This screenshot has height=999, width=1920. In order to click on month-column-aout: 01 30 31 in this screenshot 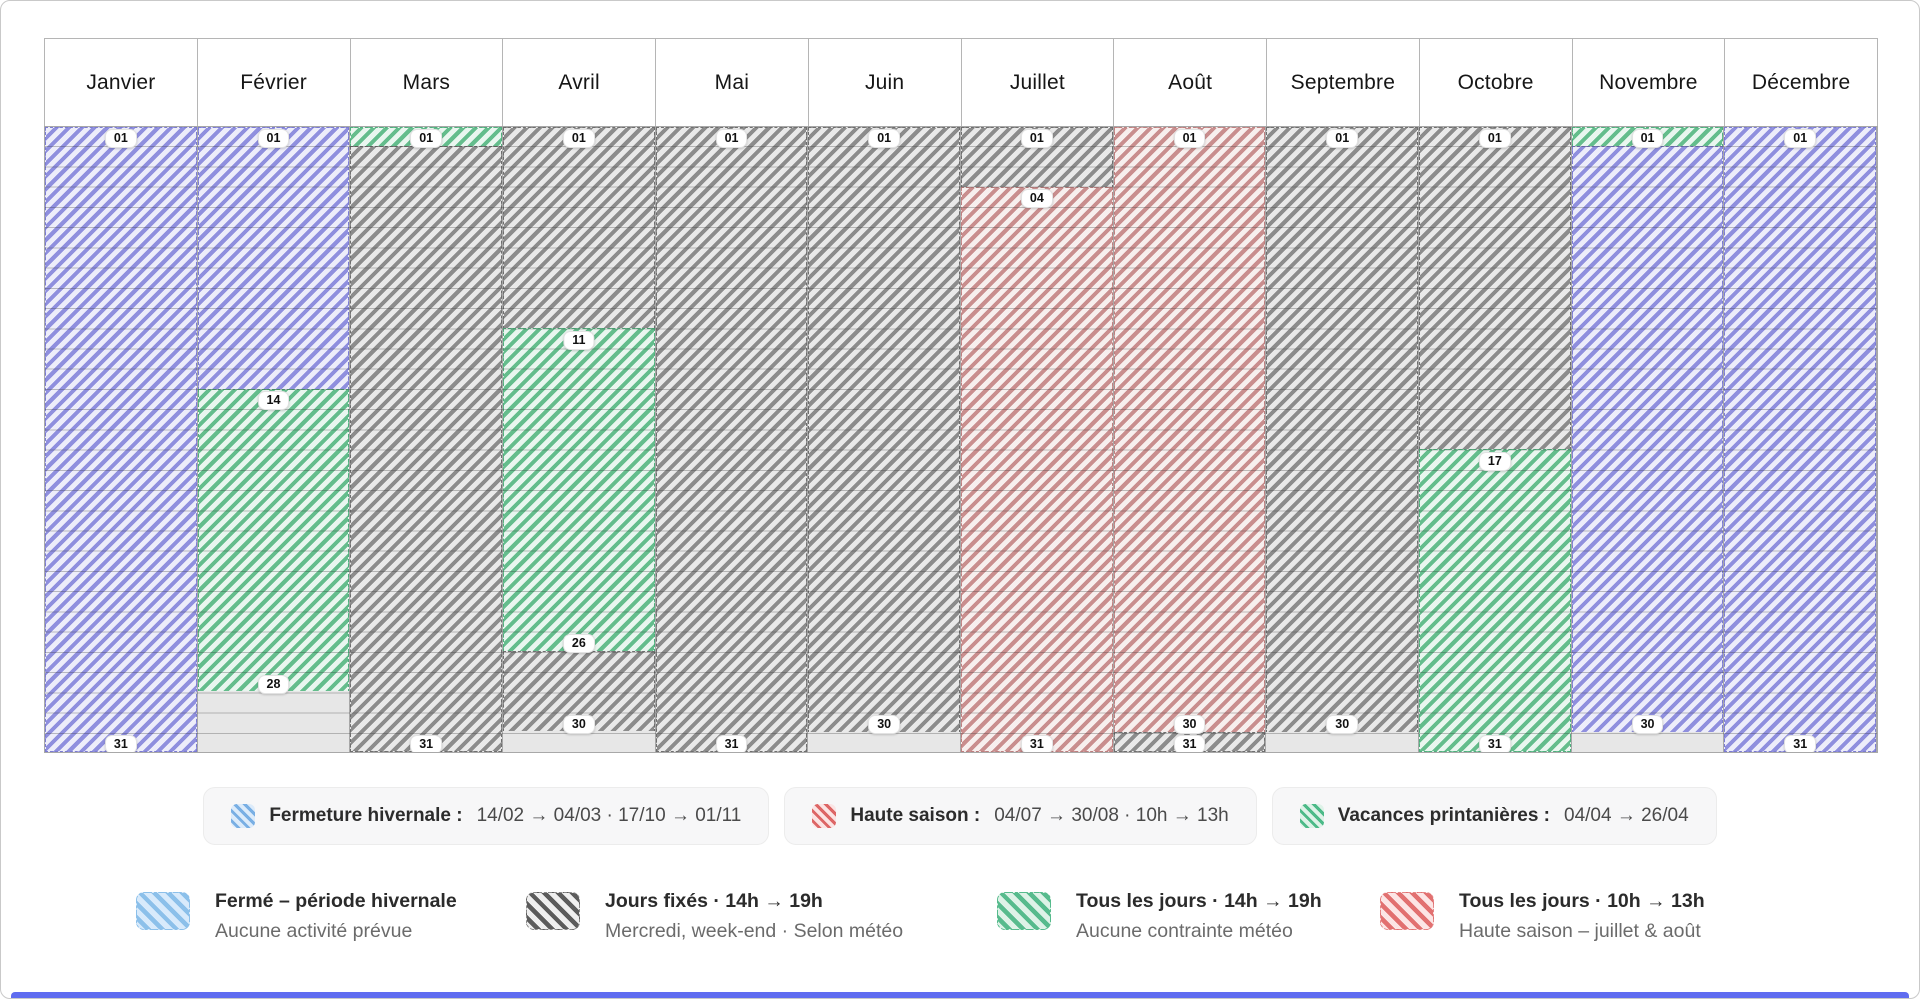, I will do `click(1190, 439)`.